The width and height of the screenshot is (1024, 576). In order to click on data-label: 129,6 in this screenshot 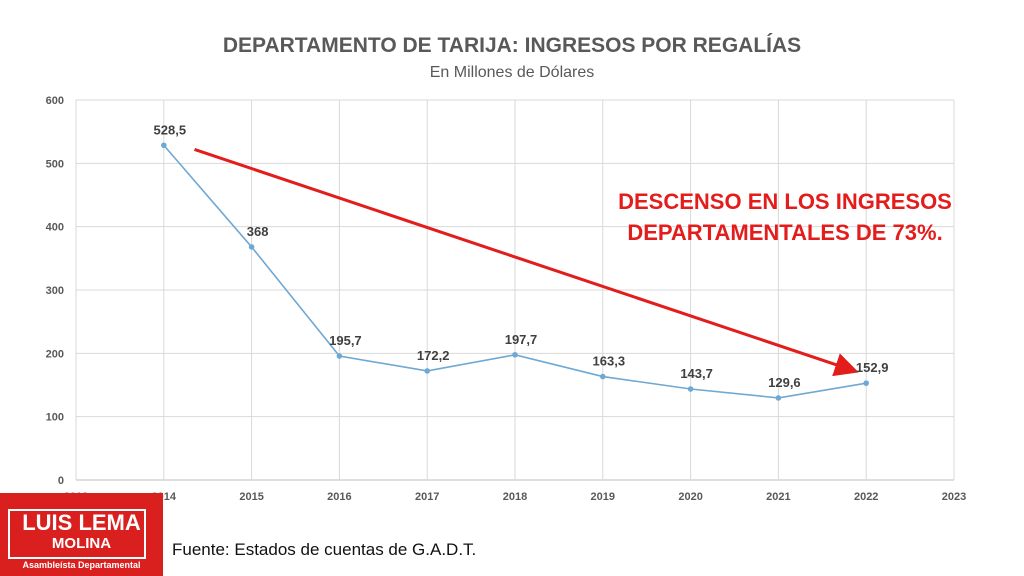, I will do `click(784, 382)`.